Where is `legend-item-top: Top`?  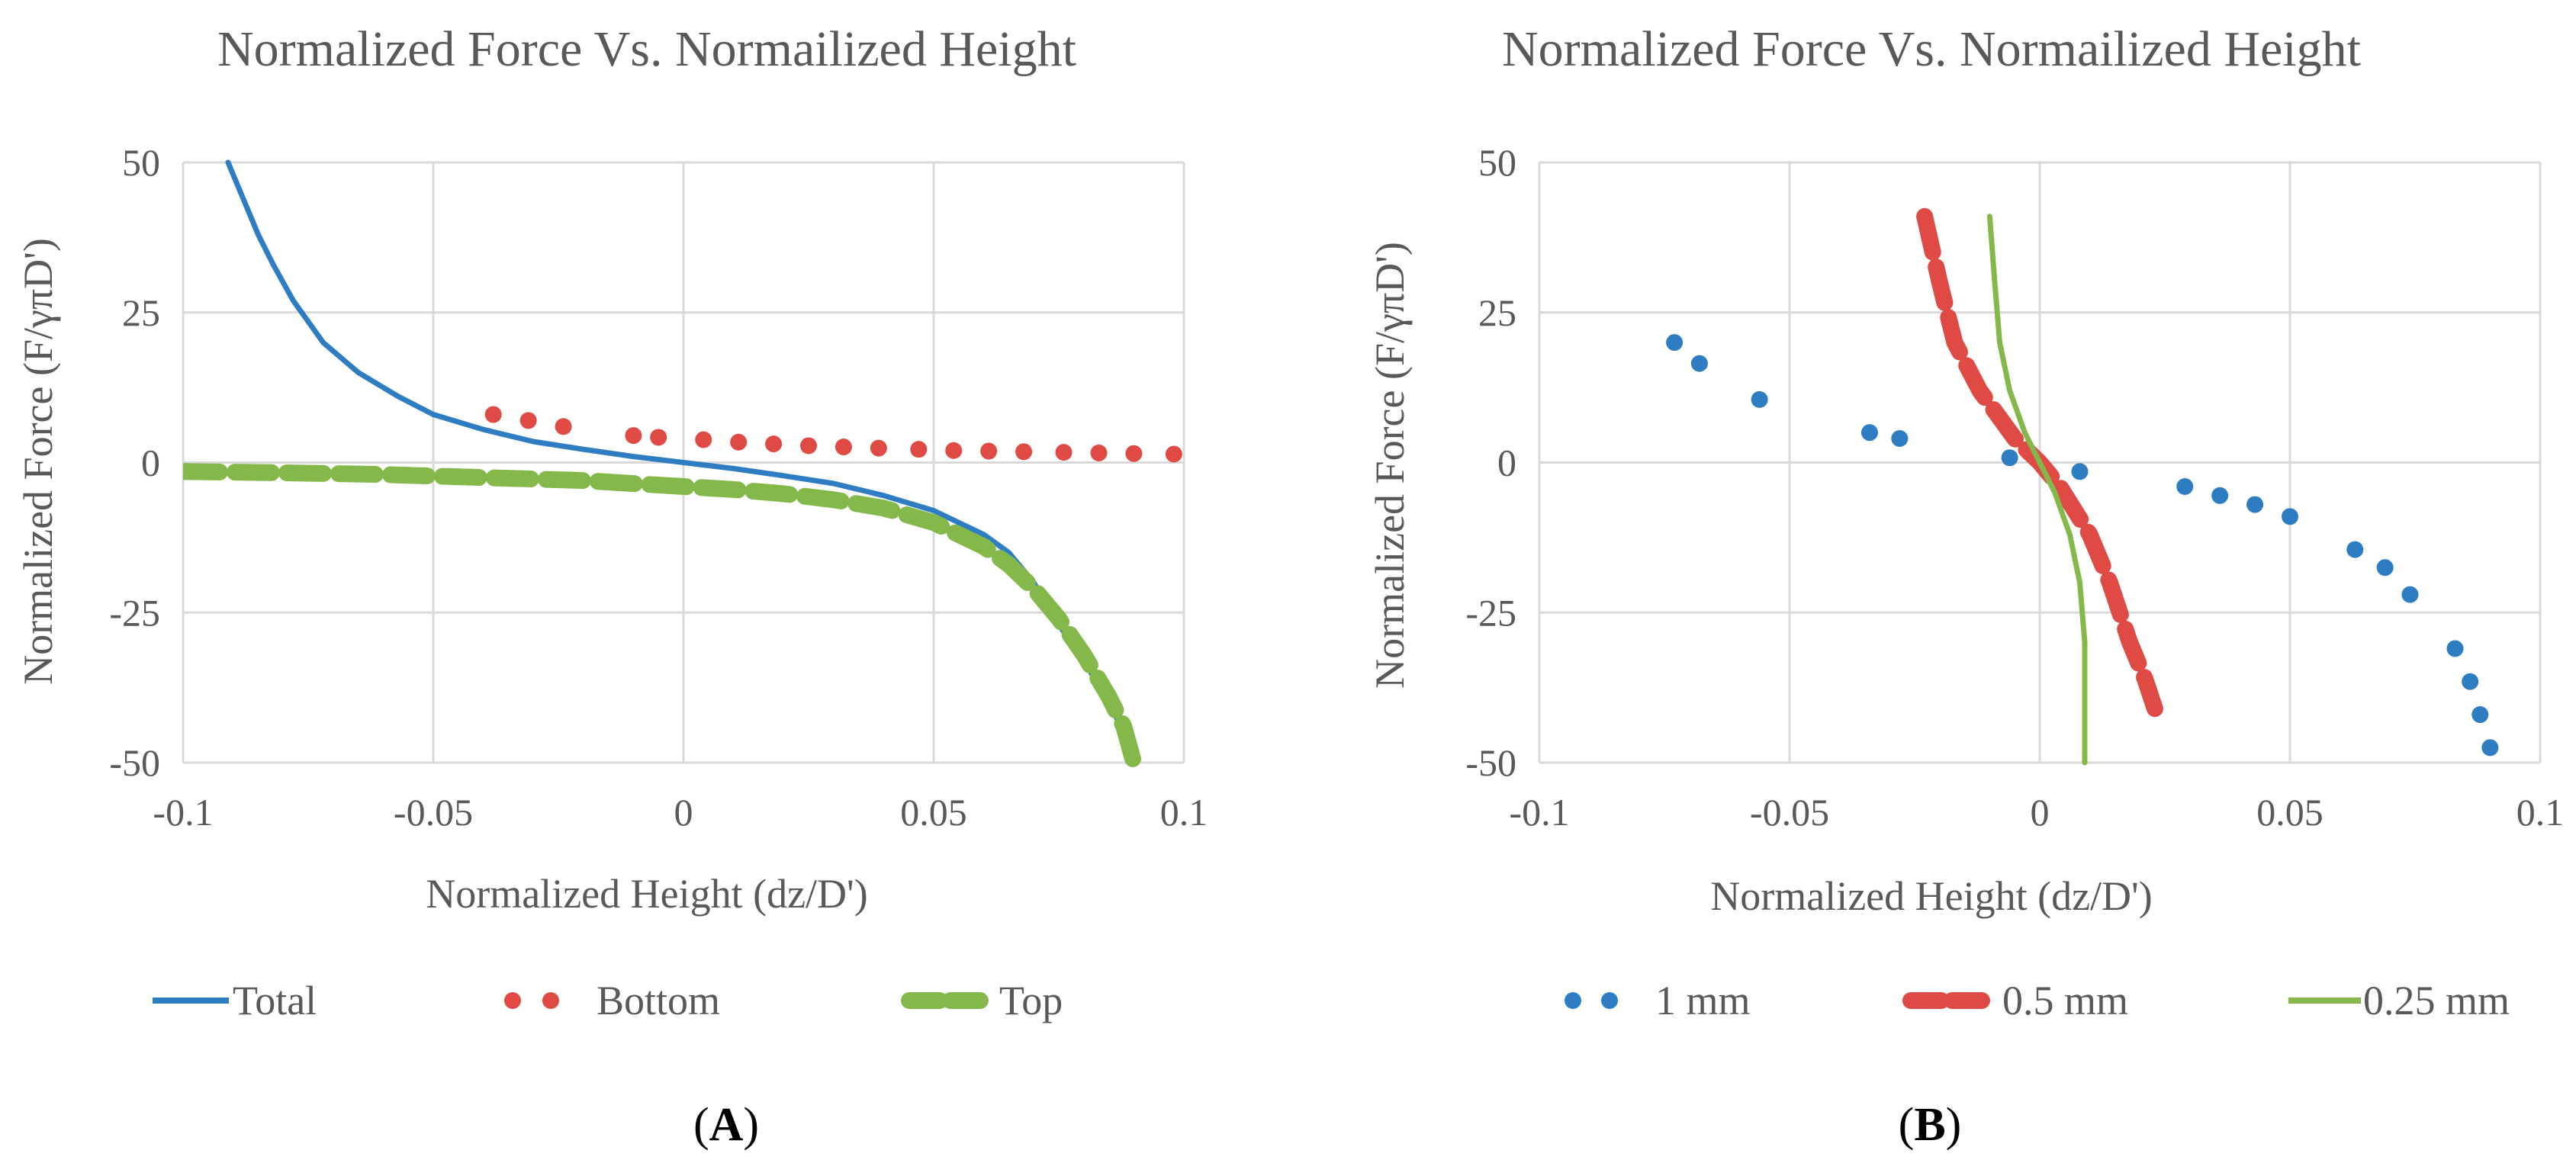 legend-item-top: Top is located at coordinates (982, 1000).